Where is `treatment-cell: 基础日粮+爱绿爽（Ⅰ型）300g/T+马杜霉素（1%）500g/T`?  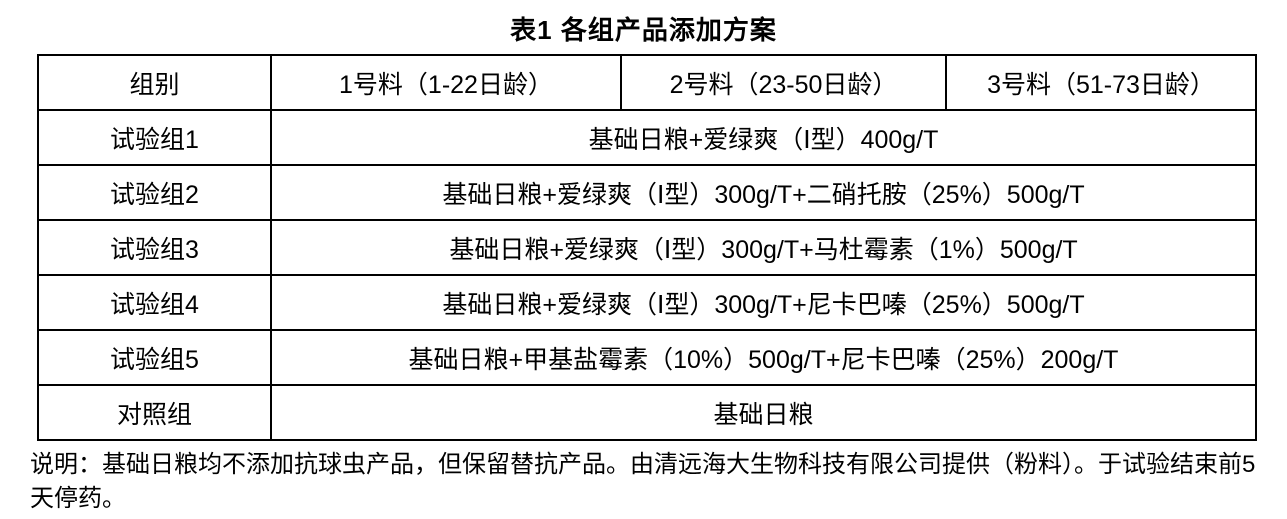
treatment-cell: 基础日粮+爱绿爽（Ⅰ型）300g/T+马杜霉素（1%）500g/T is located at coordinates (763, 247).